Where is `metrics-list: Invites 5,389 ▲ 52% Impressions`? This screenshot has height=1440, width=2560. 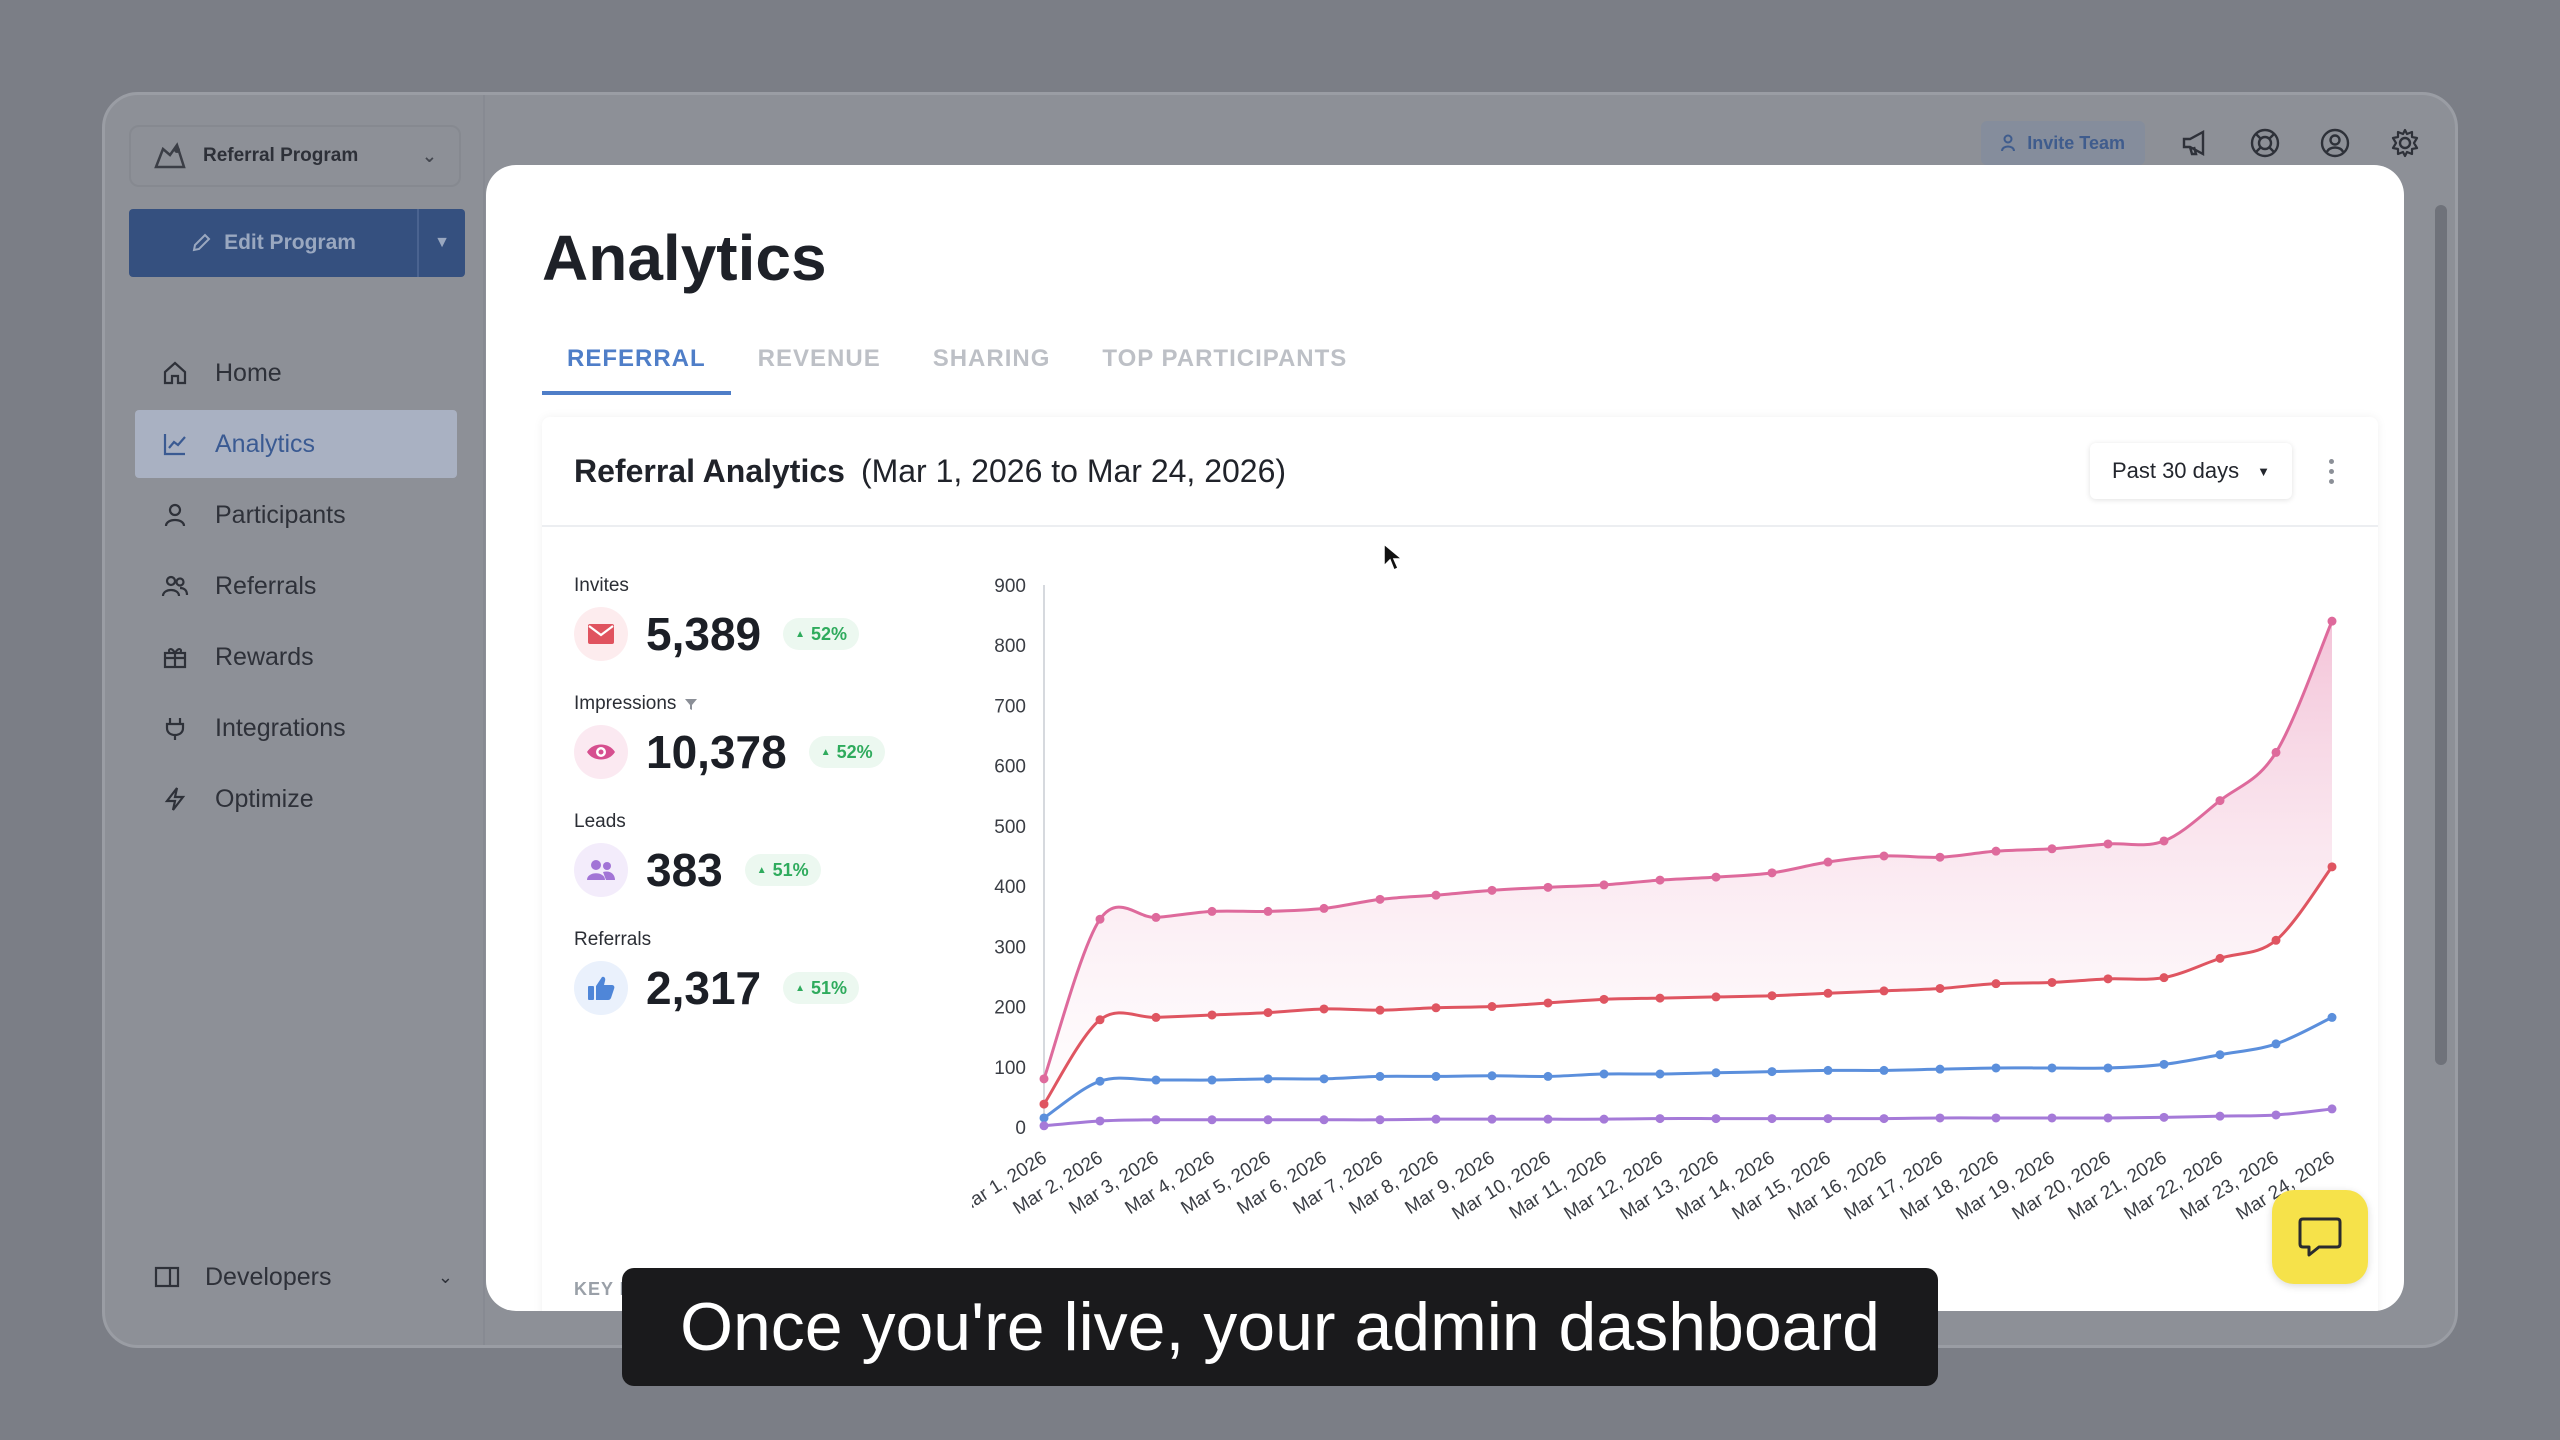 metrics-list: Invites 5,389 ▲ 52% Impressions is located at coordinates (729, 811).